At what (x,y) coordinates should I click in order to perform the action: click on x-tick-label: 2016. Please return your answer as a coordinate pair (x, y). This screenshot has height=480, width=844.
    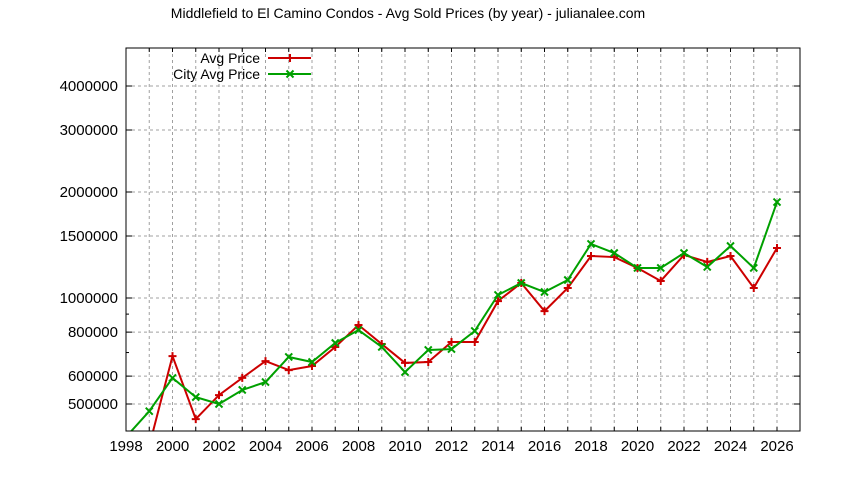
    Looking at the image, I should click on (544, 446).